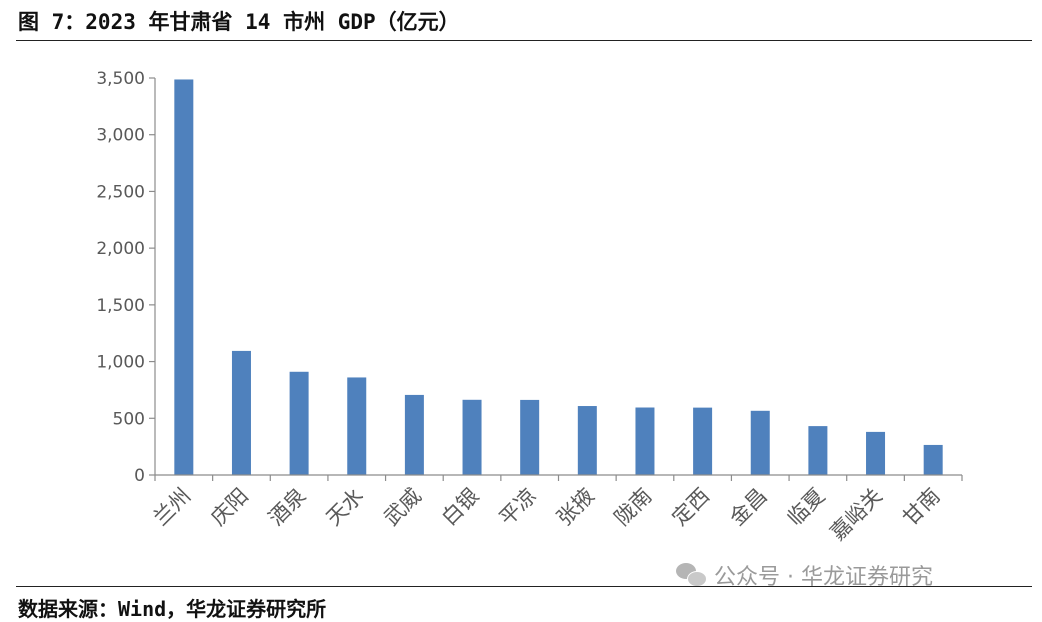  What do you see at coordinates (120, 306) in the screenshot?
I see `y-tick-label: 1,500` at bounding box center [120, 306].